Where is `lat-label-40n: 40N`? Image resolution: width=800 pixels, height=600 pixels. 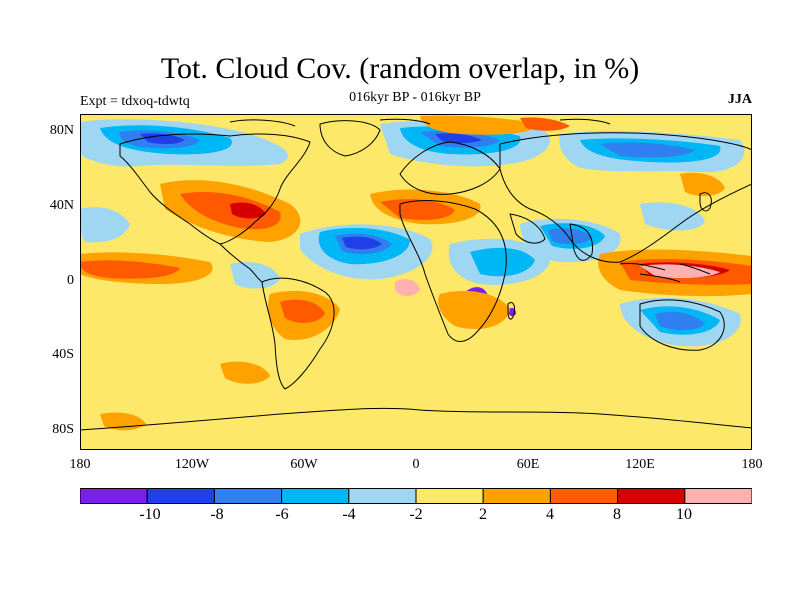
lat-label-40n: 40N is located at coordinates (61, 205).